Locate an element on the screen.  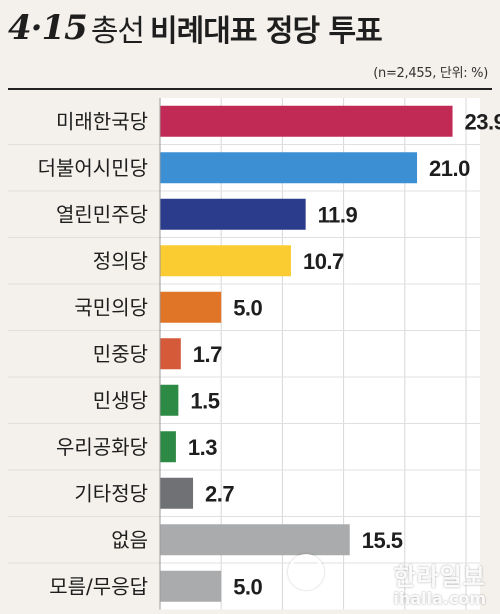
value-label: 1.7 is located at coordinates (207, 354).